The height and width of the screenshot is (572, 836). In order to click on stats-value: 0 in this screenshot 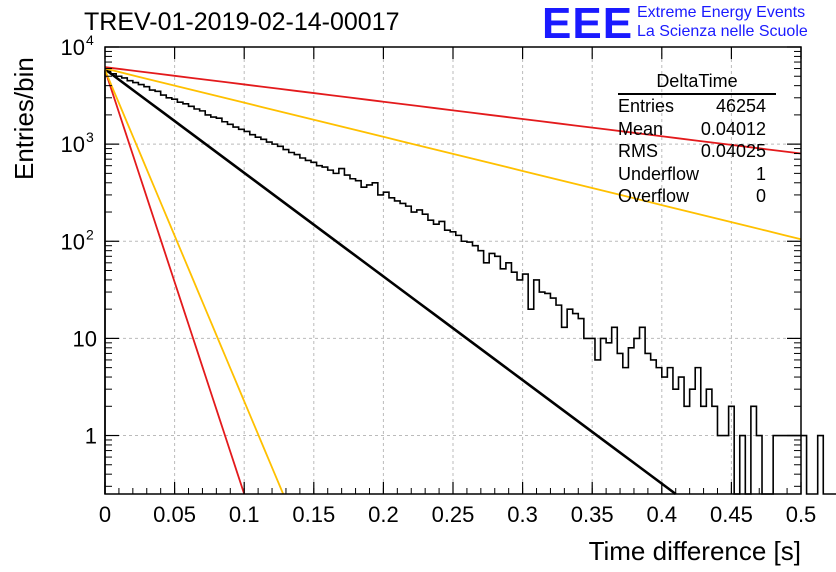, I will do `click(760, 196)`.